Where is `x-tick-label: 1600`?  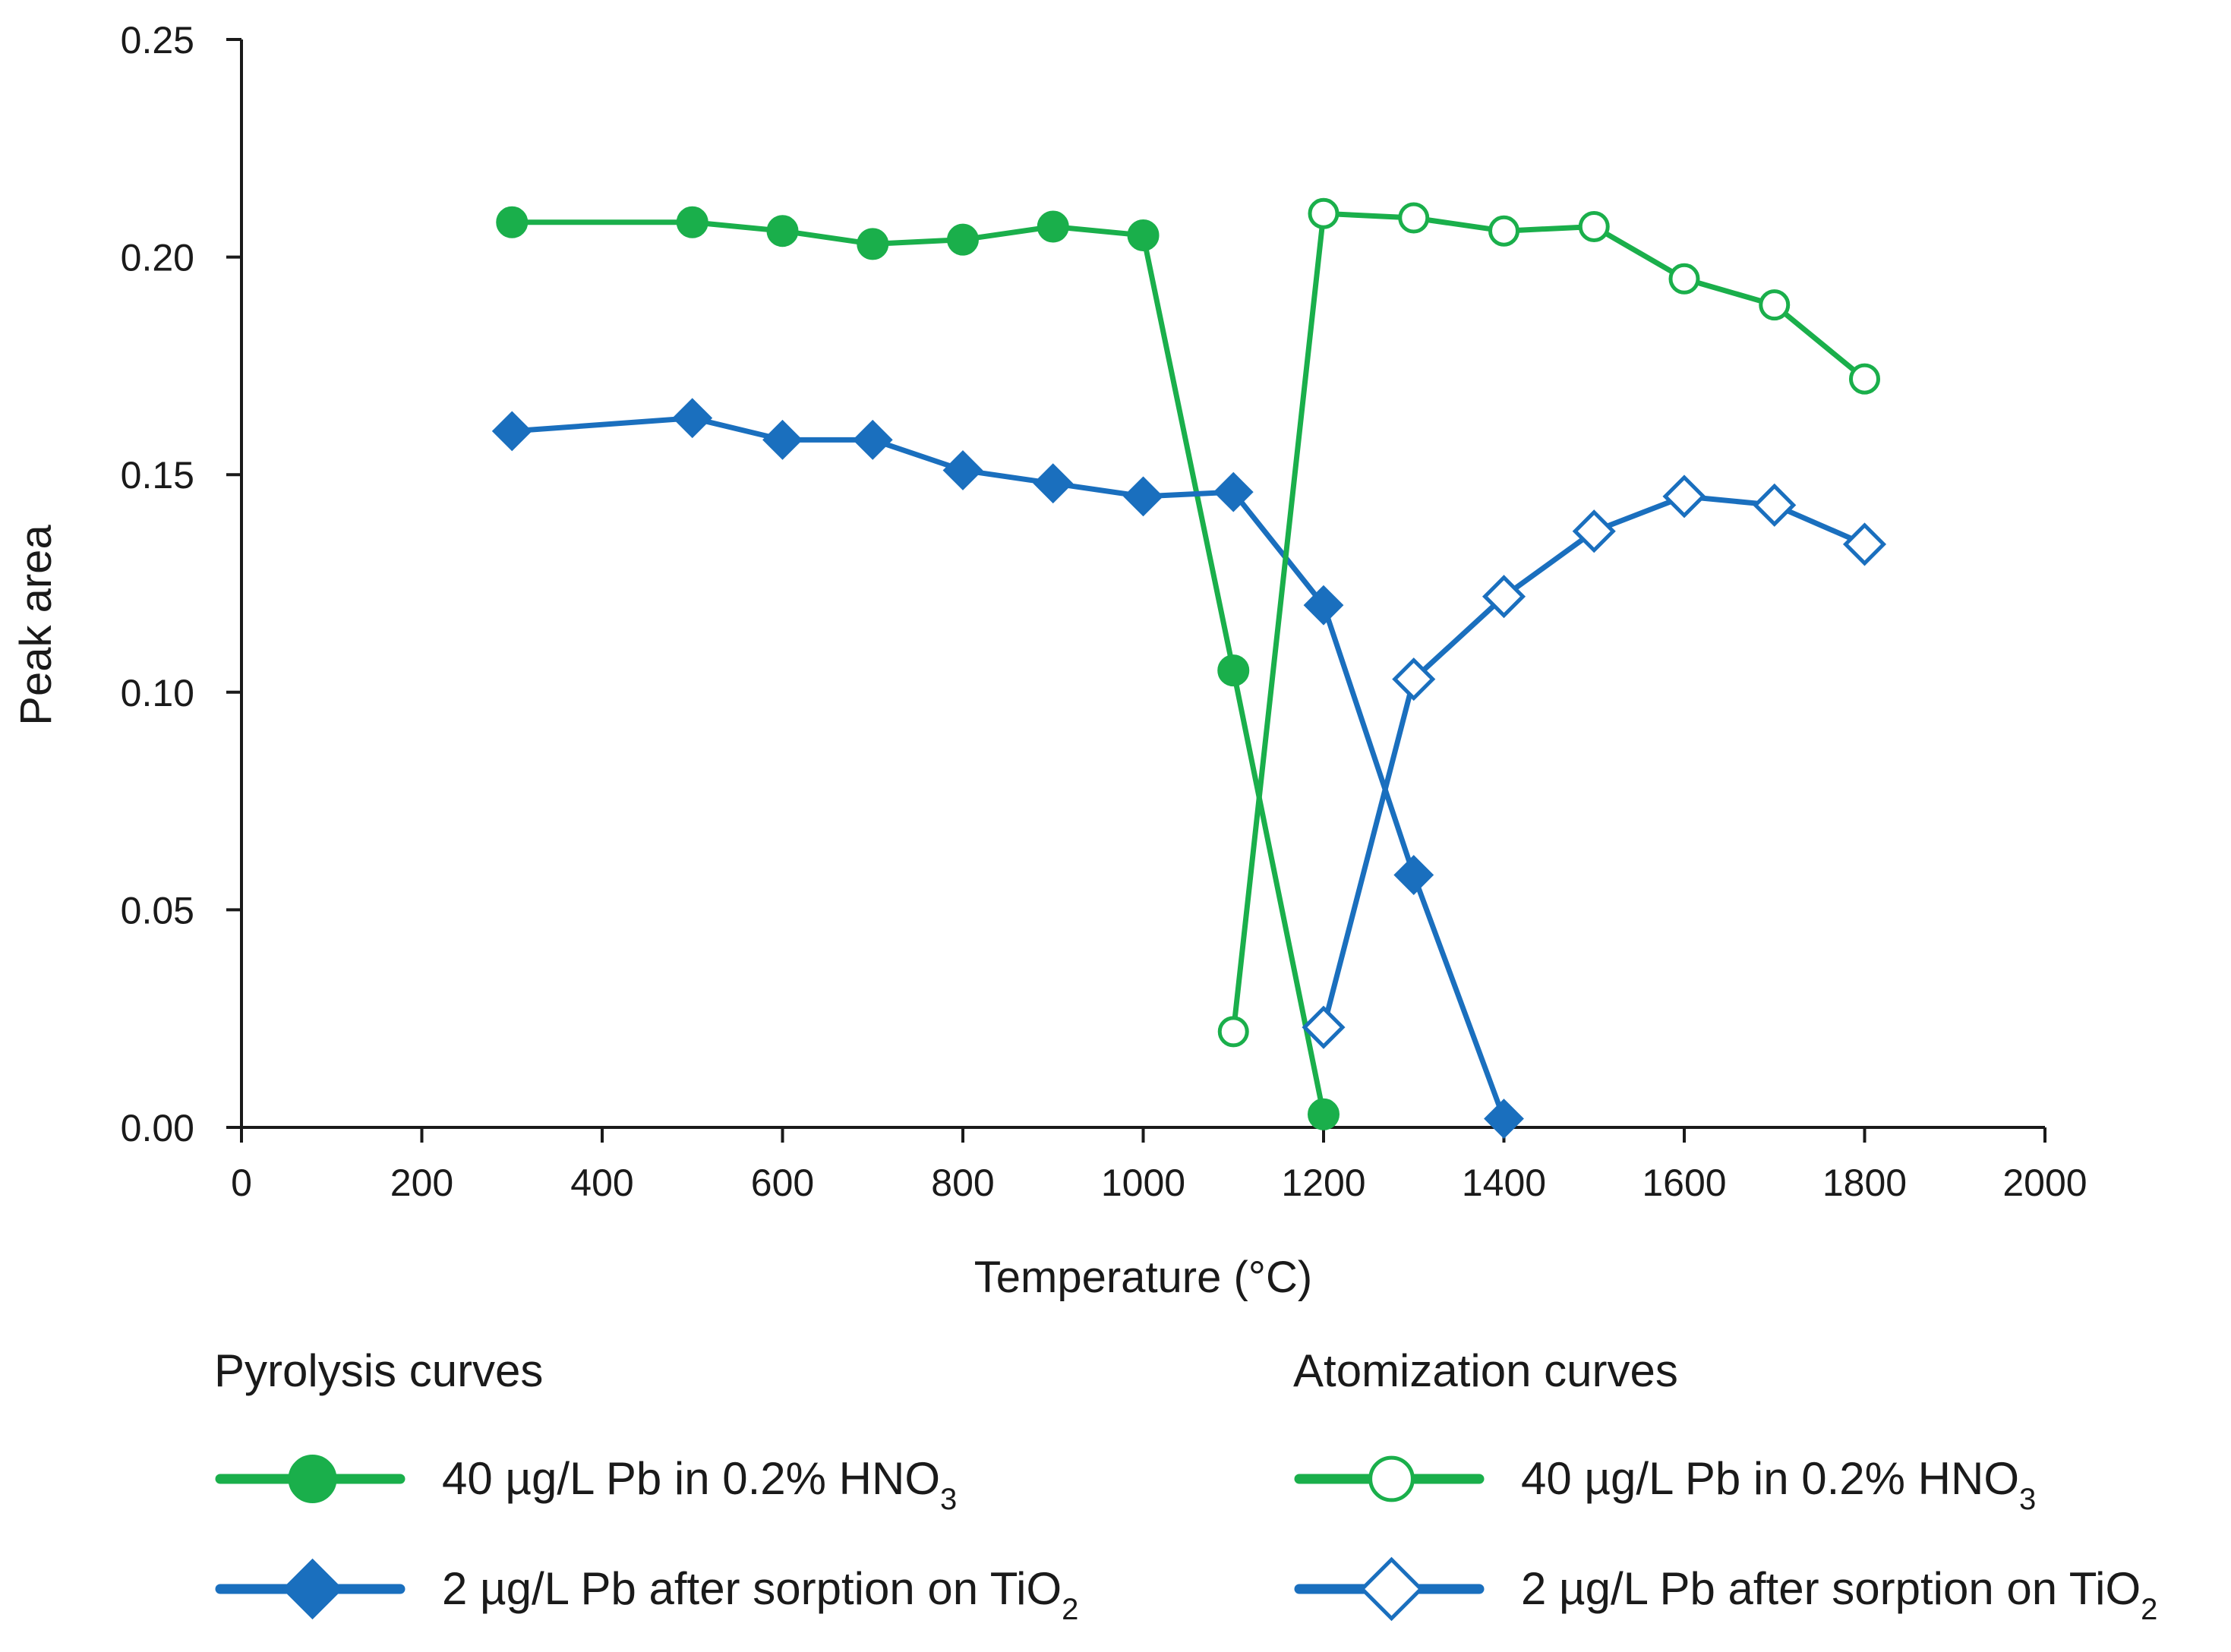 x-tick-label: 1600 is located at coordinates (1684, 1183).